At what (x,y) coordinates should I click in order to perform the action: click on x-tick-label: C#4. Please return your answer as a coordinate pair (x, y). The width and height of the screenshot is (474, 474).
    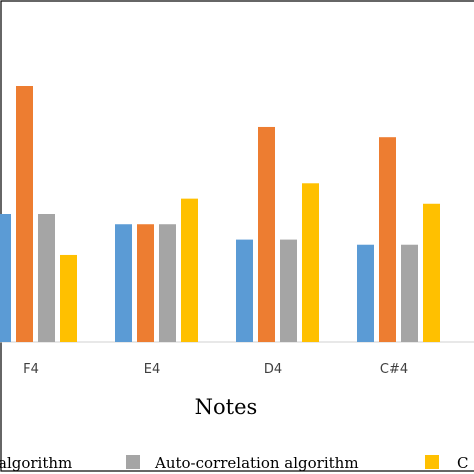
    Looking at the image, I should click on (394, 369).